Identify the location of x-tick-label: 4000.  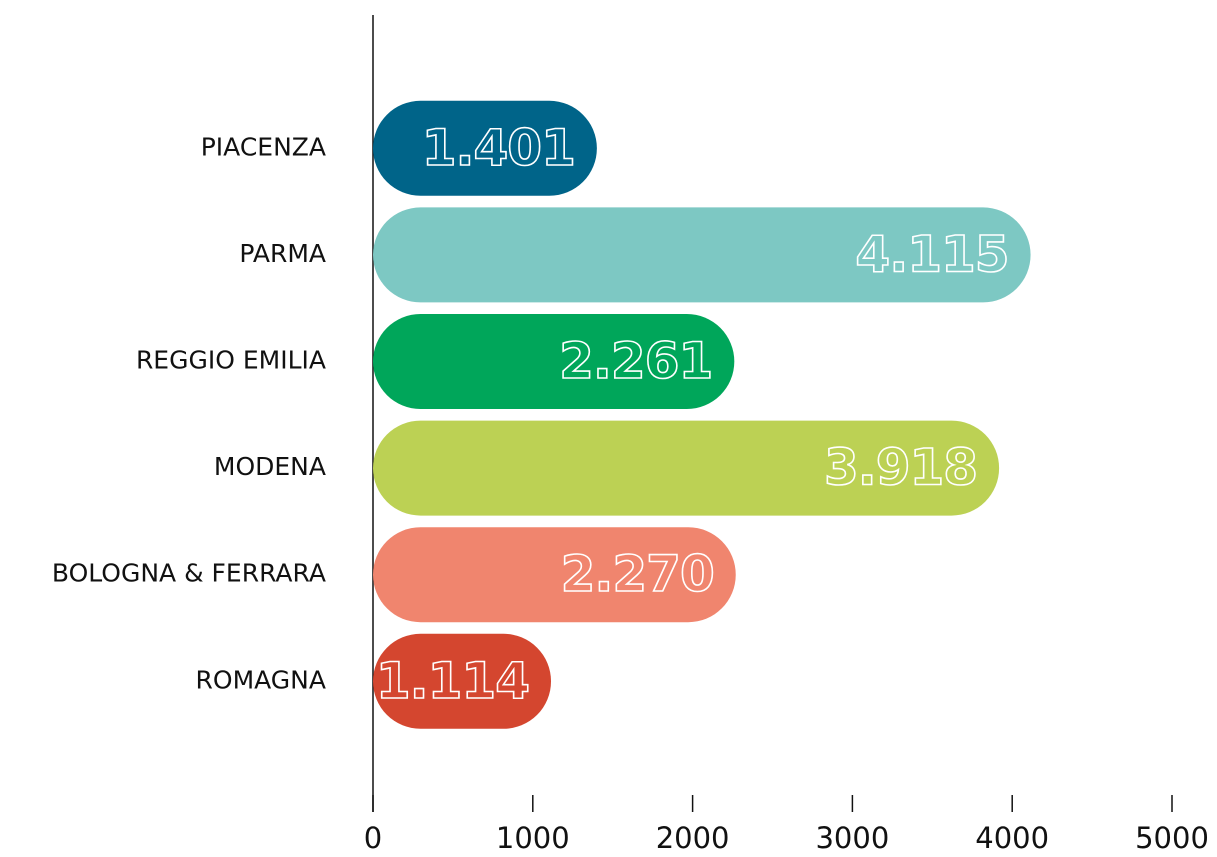
(1012, 838).